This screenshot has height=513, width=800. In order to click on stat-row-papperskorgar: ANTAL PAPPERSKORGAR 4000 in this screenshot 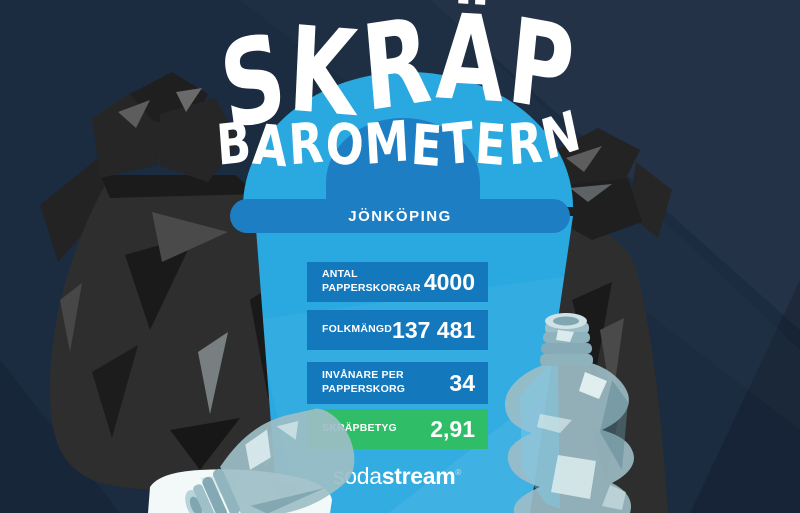, I will do `click(397, 282)`.